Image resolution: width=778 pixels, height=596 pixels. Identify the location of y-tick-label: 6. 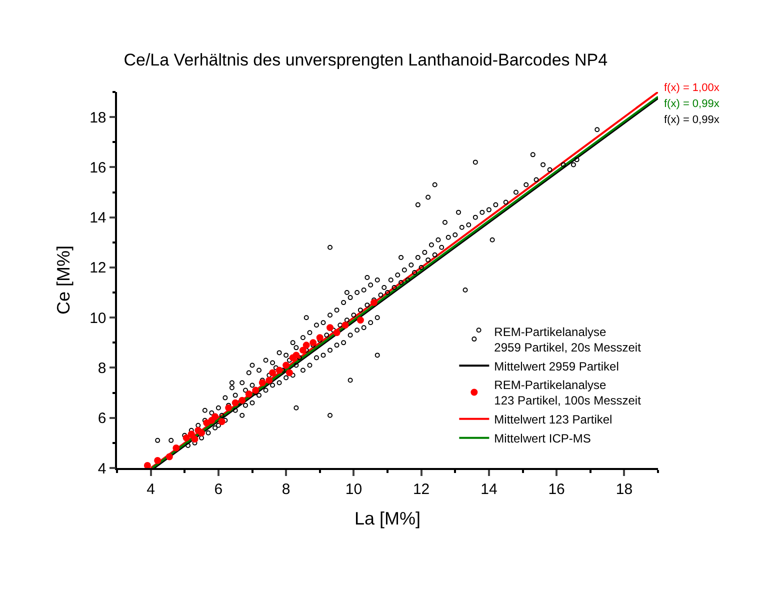
(102, 419).